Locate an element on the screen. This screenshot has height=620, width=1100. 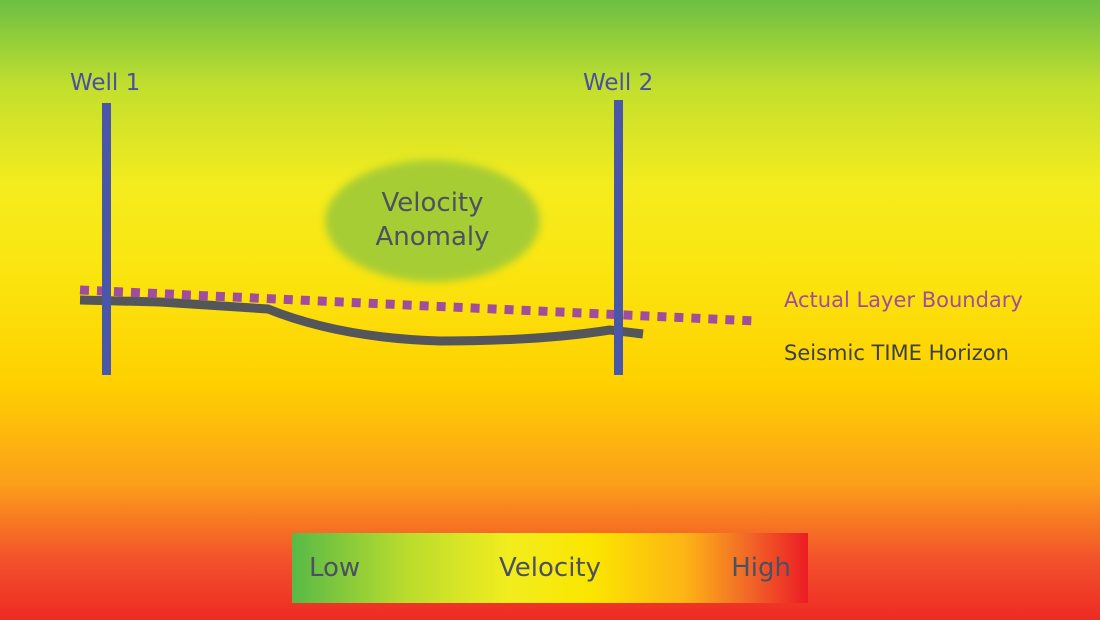
well-2-label: Well 2 is located at coordinates (618, 83).